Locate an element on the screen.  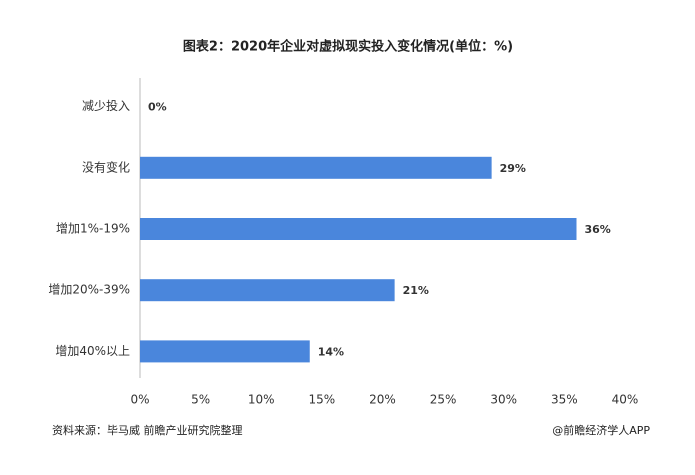
value-label: 36% is located at coordinates (598, 229).